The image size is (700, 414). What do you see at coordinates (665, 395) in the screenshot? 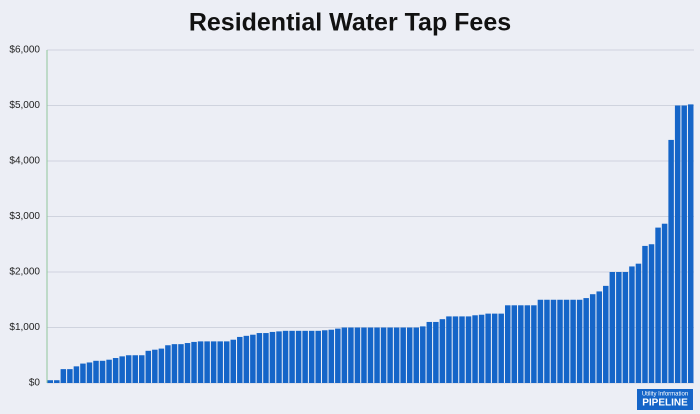
I see `logo-line1: Utility Information` at bounding box center [665, 395].